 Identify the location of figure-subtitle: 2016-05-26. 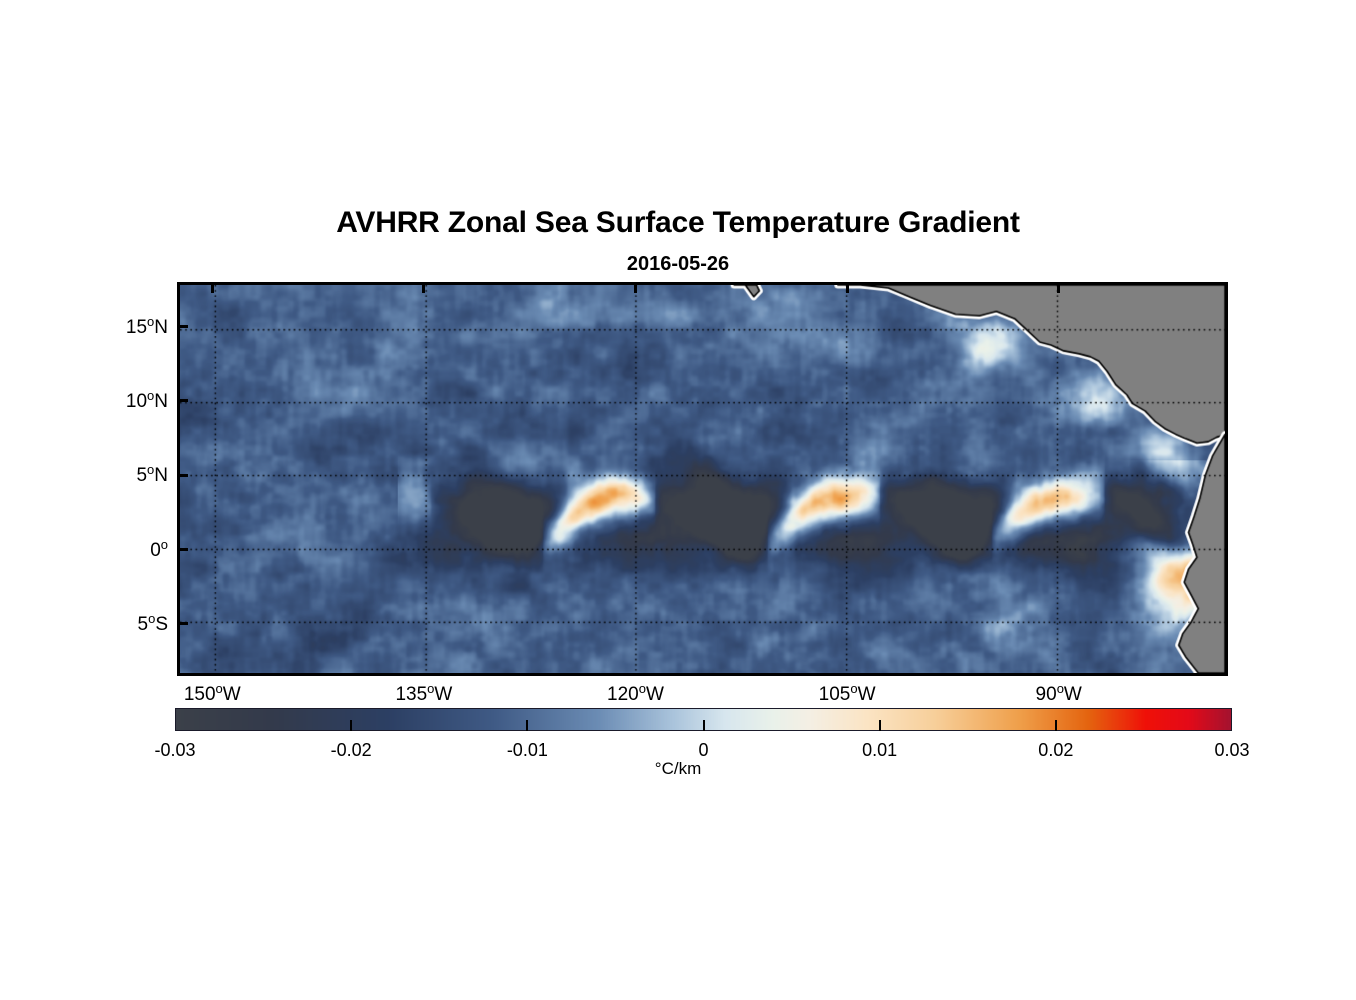
(678, 264).